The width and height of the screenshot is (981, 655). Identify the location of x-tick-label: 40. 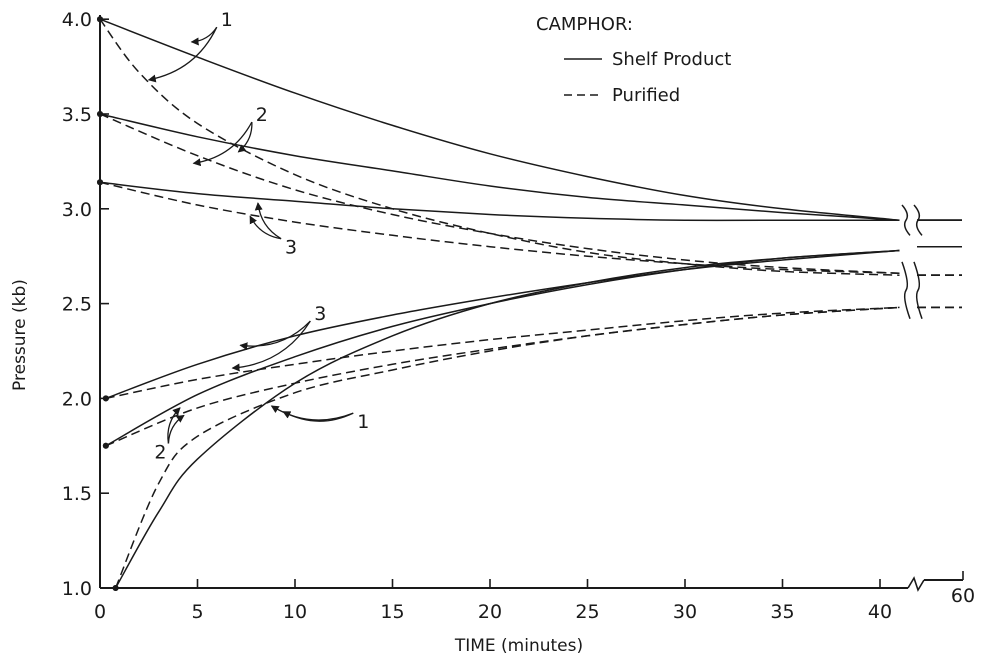
(880, 612).